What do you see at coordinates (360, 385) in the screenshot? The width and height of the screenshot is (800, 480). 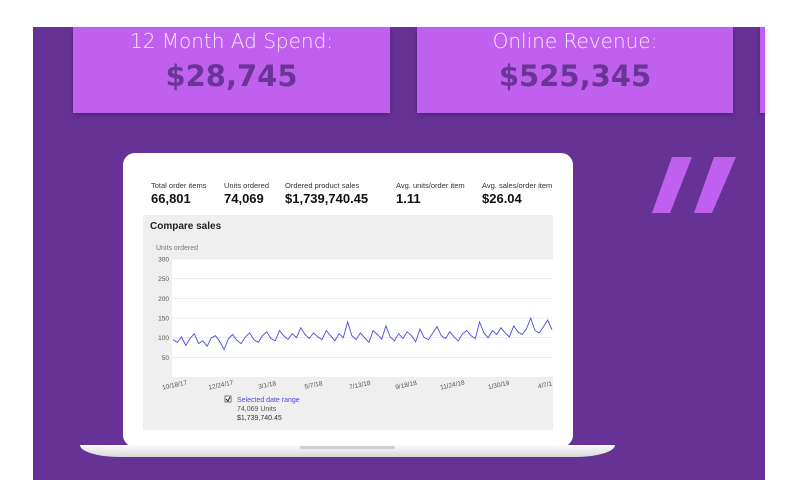 I see `x-tick-label: 7/13/18` at bounding box center [360, 385].